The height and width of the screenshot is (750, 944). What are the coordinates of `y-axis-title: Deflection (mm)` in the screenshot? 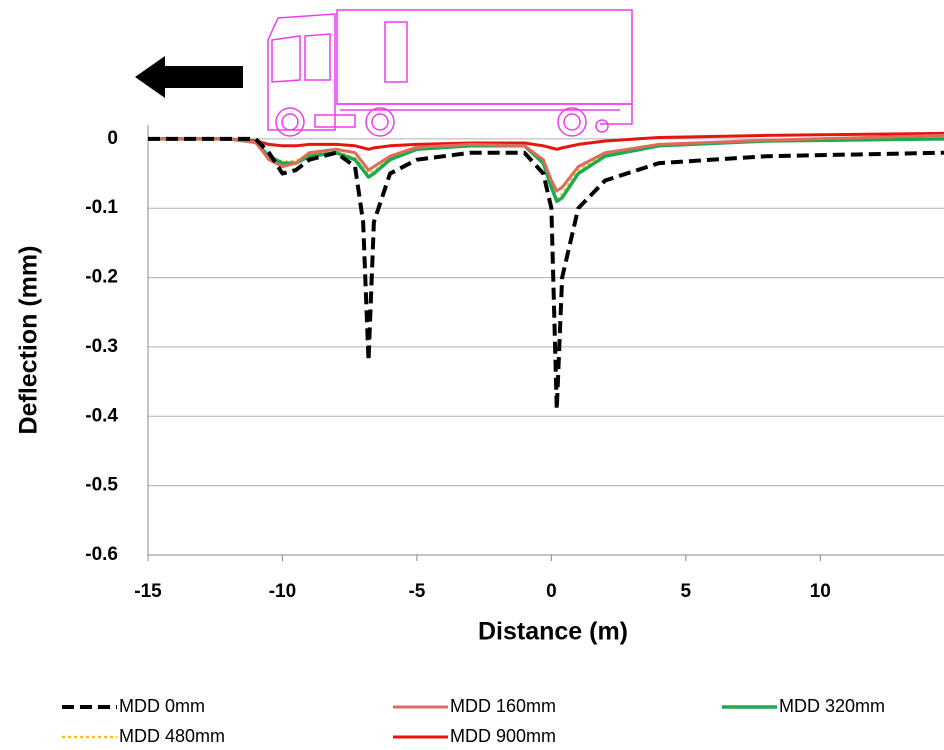 It's located at (29, 340).